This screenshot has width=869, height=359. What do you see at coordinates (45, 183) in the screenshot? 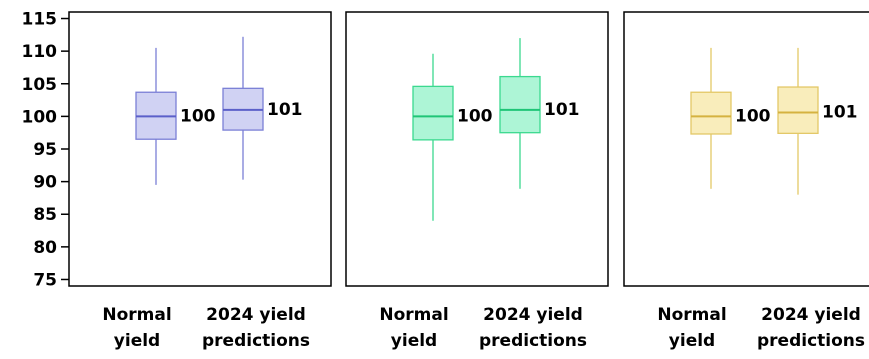
I see `y-tick-label: 90` at bounding box center [45, 183].